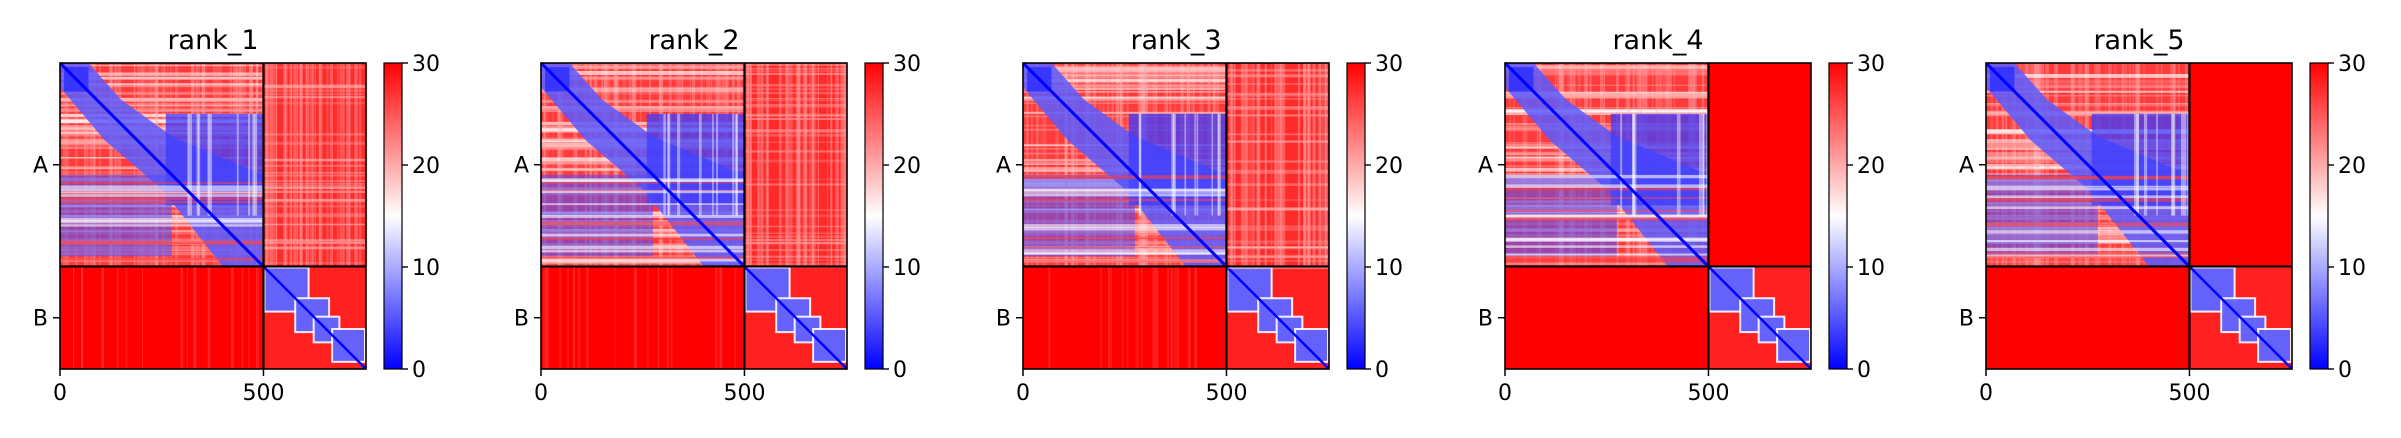 The height and width of the screenshot is (438, 2401). I want to click on panel-title: rank_1, so click(212, 40).